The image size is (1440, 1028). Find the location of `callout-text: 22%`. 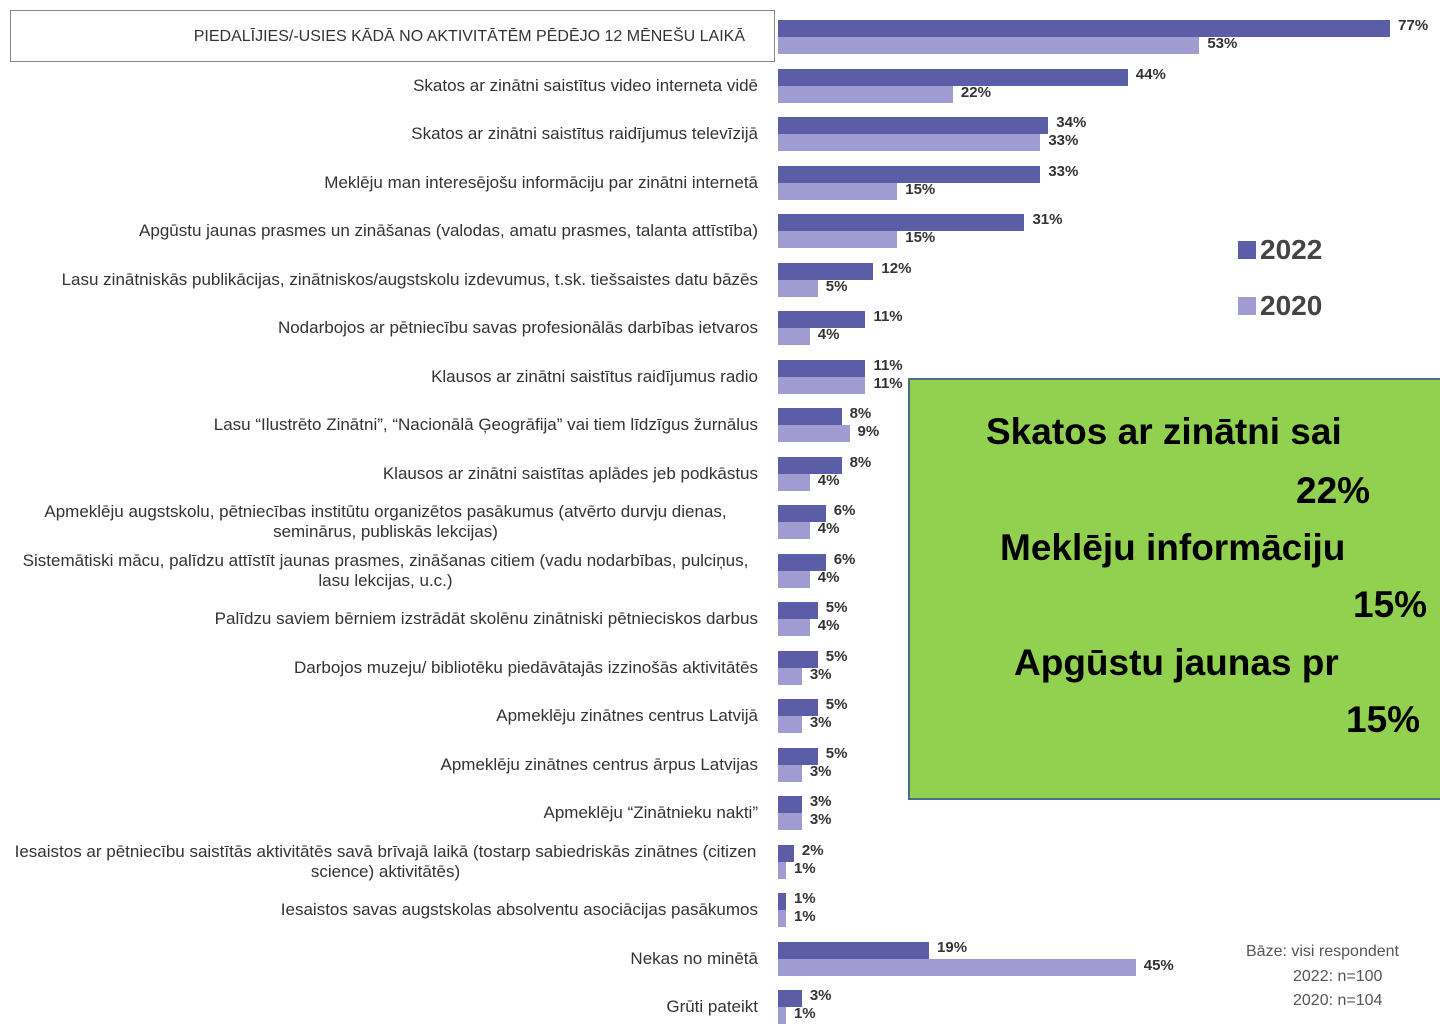

callout-text: 22% is located at coordinates (1333, 490).